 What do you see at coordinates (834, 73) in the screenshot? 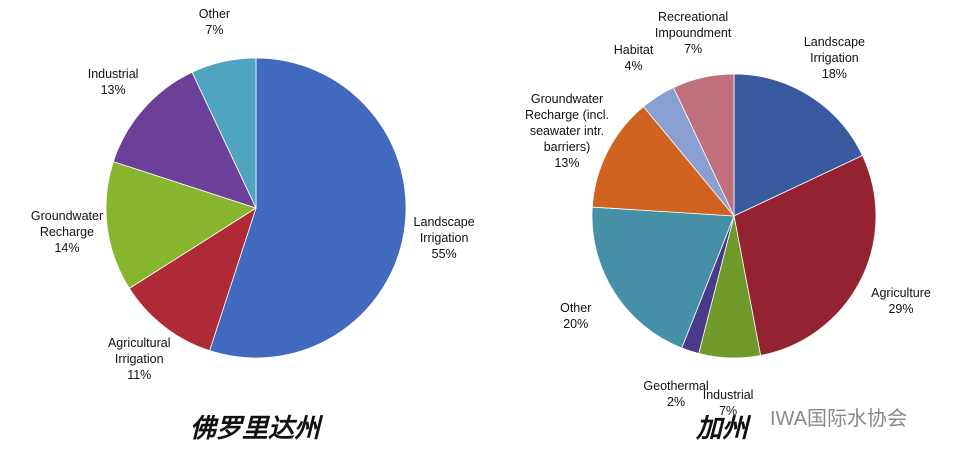
I see `value-label: 18%` at bounding box center [834, 73].